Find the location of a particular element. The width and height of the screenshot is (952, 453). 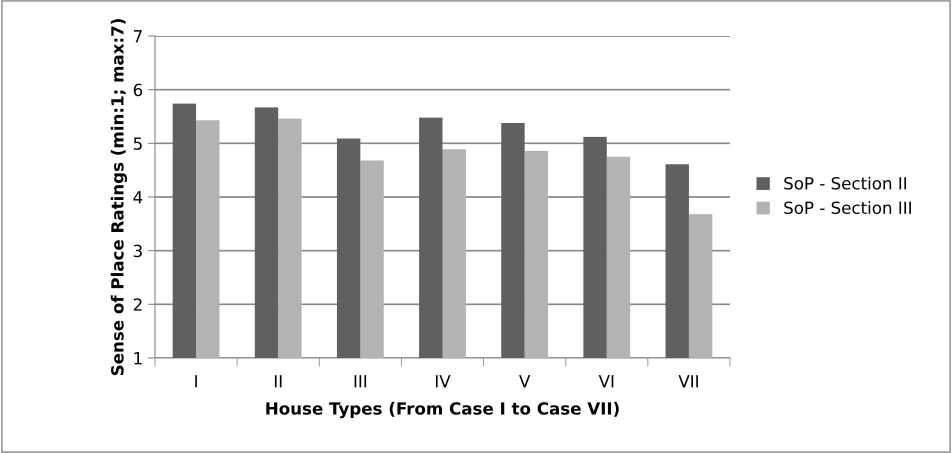

x-tick-label: I is located at coordinates (196, 381).